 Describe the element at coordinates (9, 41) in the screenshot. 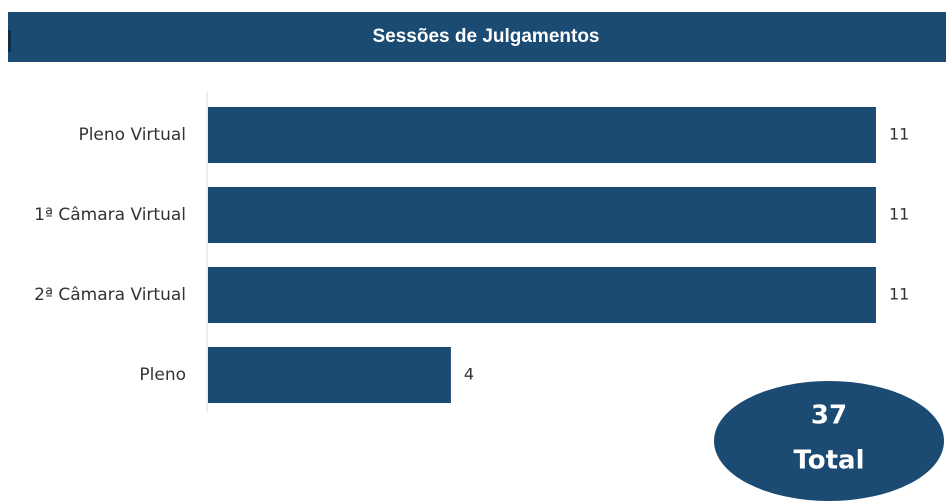

I see `banner-accent` at that location.